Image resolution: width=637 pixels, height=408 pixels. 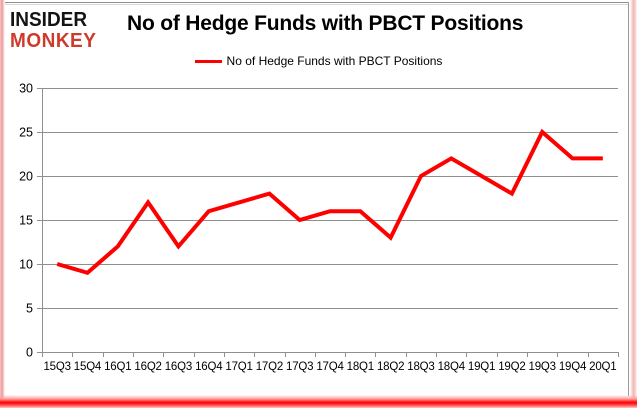 What do you see at coordinates (2, 204) in the screenshot?
I see `frame-left-glow` at bounding box center [2, 204].